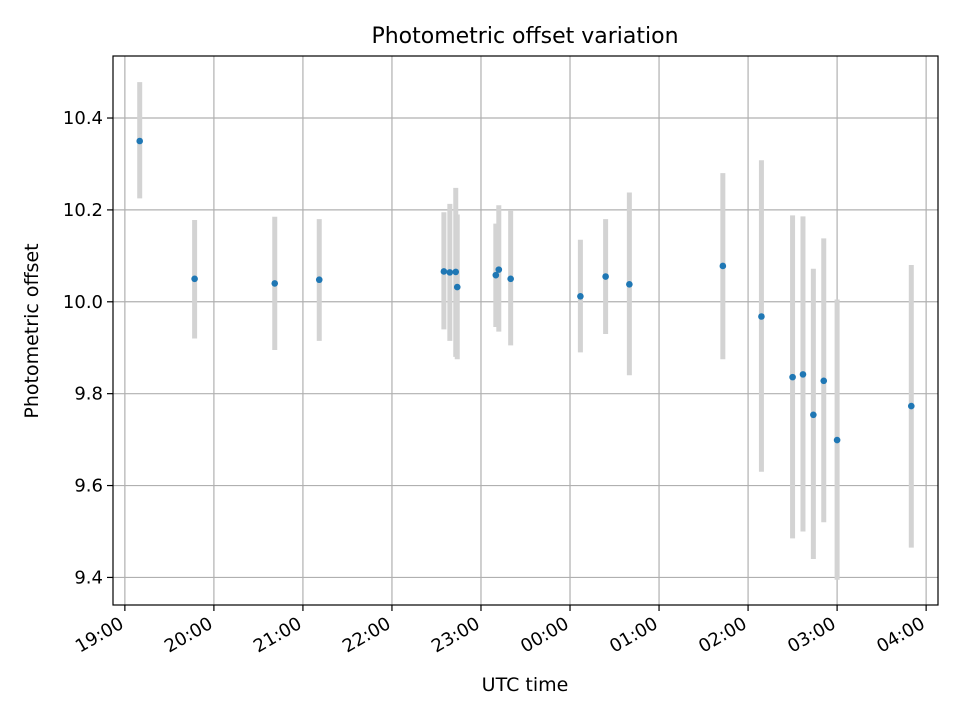 Image resolution: width=960 pixels, height=720 pixels. I want to click on x-tick-label: 22:00, so click(366, 635).